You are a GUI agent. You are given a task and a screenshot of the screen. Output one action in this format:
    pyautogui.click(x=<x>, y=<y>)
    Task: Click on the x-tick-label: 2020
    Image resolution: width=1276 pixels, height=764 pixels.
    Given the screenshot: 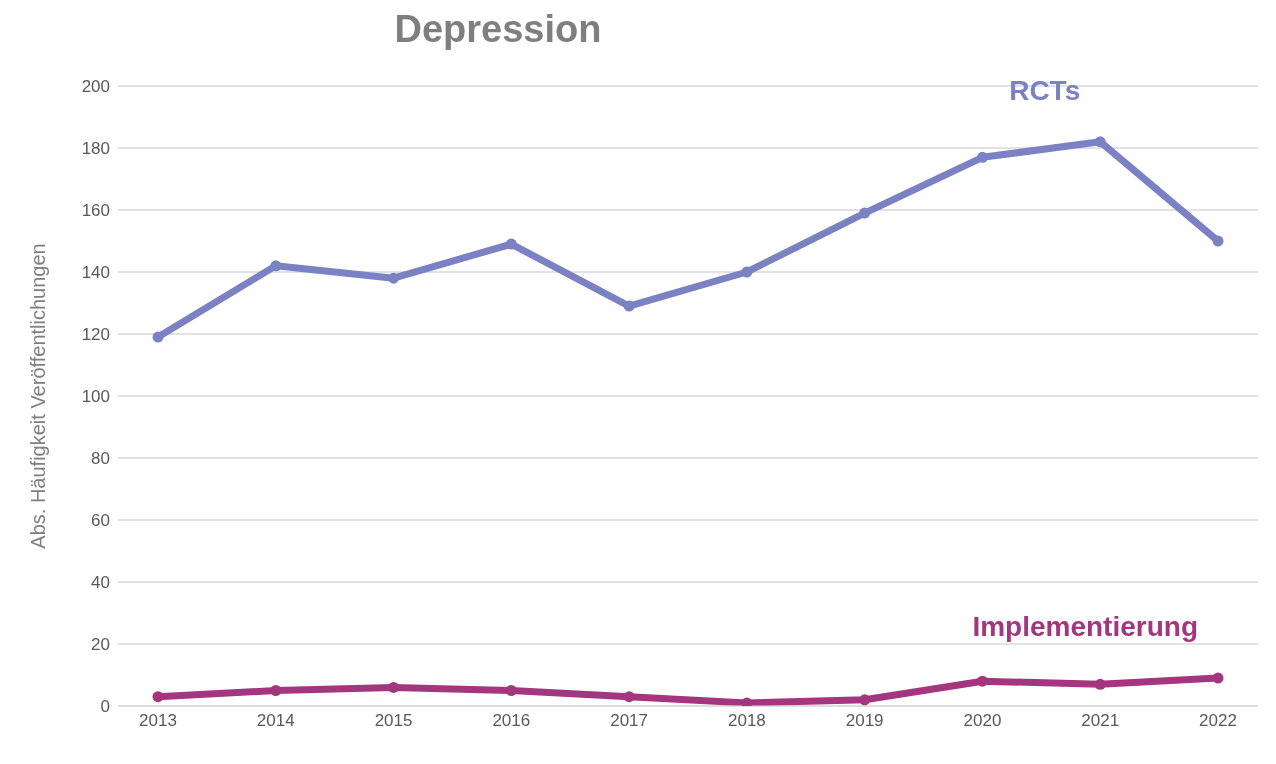 What is the action you would take?
    pyautogui.click(x=982, y=721)
    